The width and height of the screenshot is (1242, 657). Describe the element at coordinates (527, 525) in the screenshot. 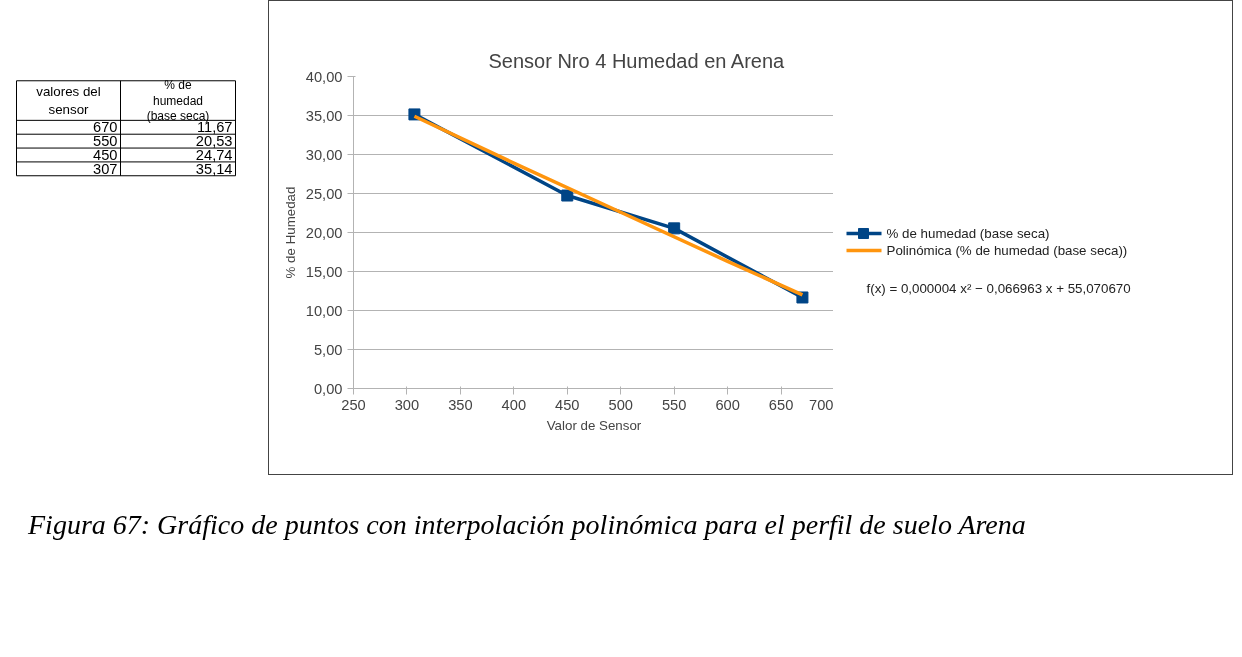

I see `text: Figura 67: Gráfico de puntos con interpolación polinómica para el perfil de suelo Arena` at that location.